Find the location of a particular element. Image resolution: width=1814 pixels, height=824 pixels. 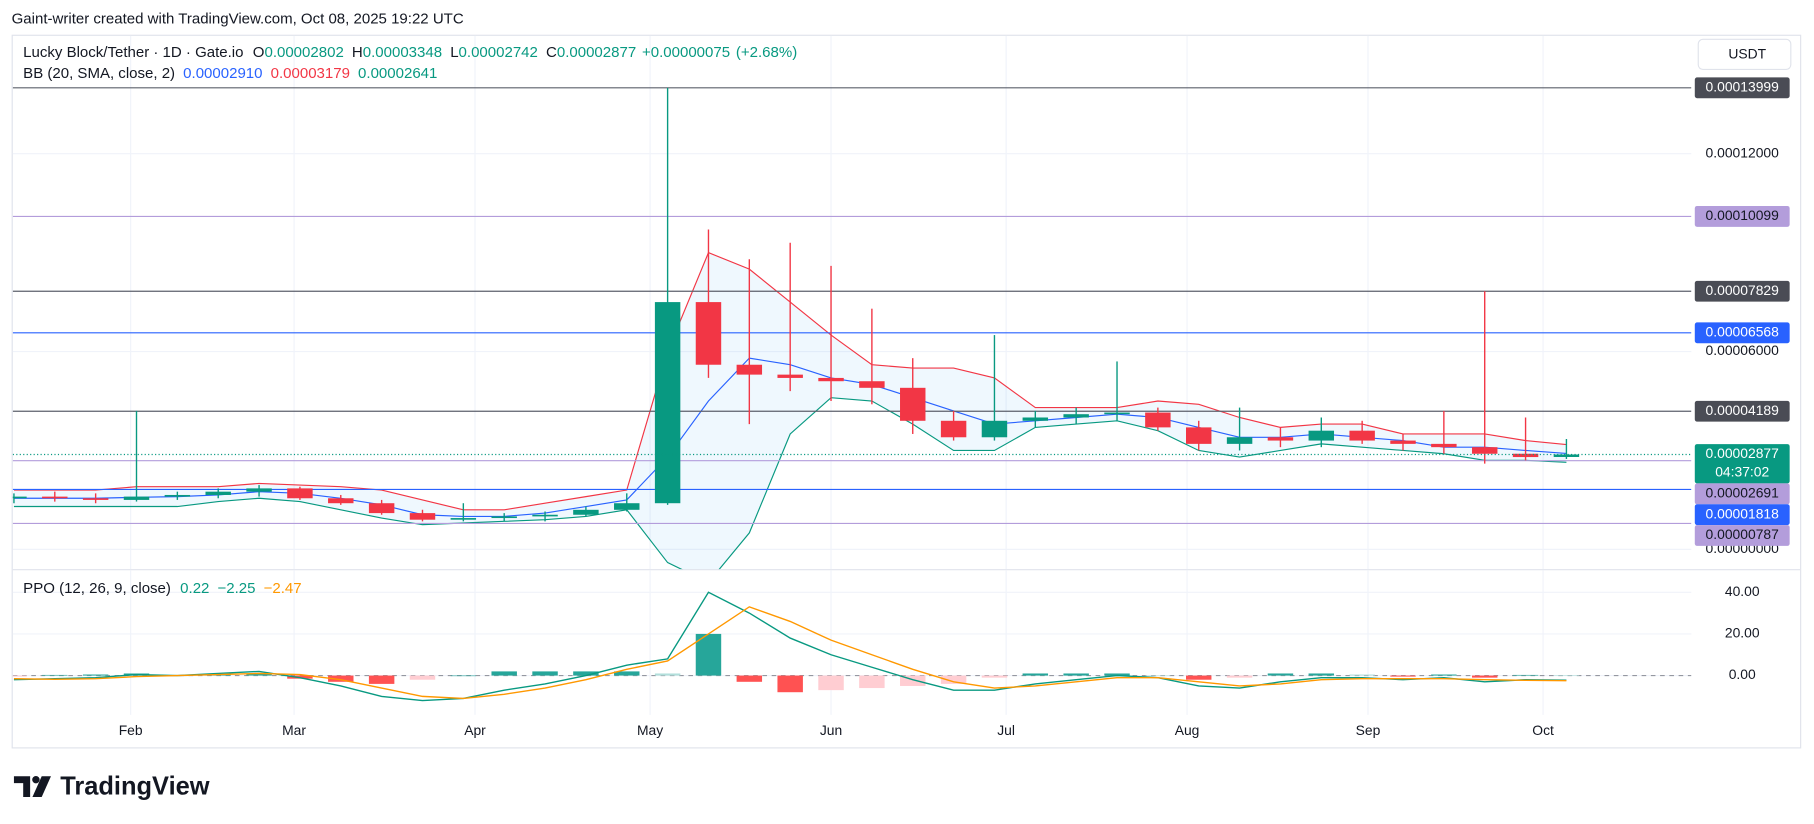

ppo-legend: PPO (12, 26, 9, close) 0.22 −2.25 −2.47 is located at coordinates (162, 588).